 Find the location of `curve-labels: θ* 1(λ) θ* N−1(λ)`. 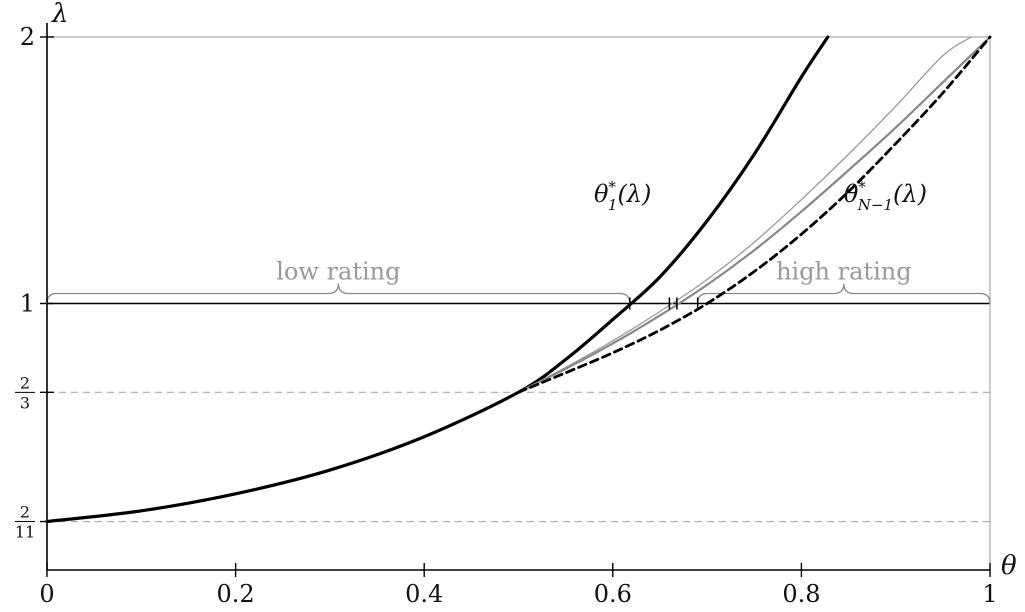

curve-labels: θ* 1(λ) θ* N−1(λ) is located at coordinates (760, 196).